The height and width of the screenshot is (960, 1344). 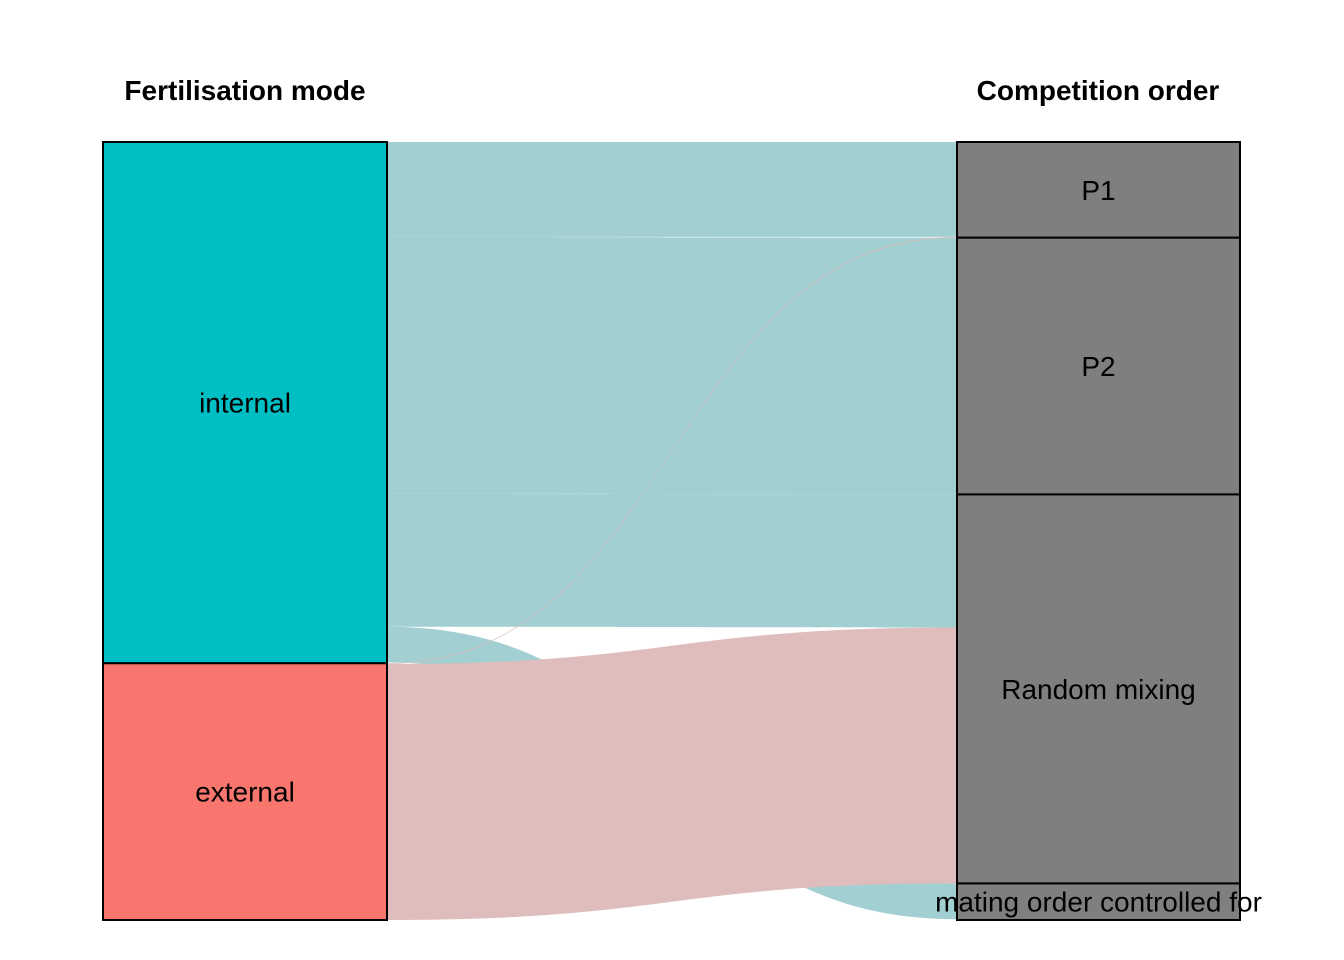 What do you see at coordinates (672, 189) in the screenshot?
I see `flow-internal-to-p1` at bounding box center [672, 189].